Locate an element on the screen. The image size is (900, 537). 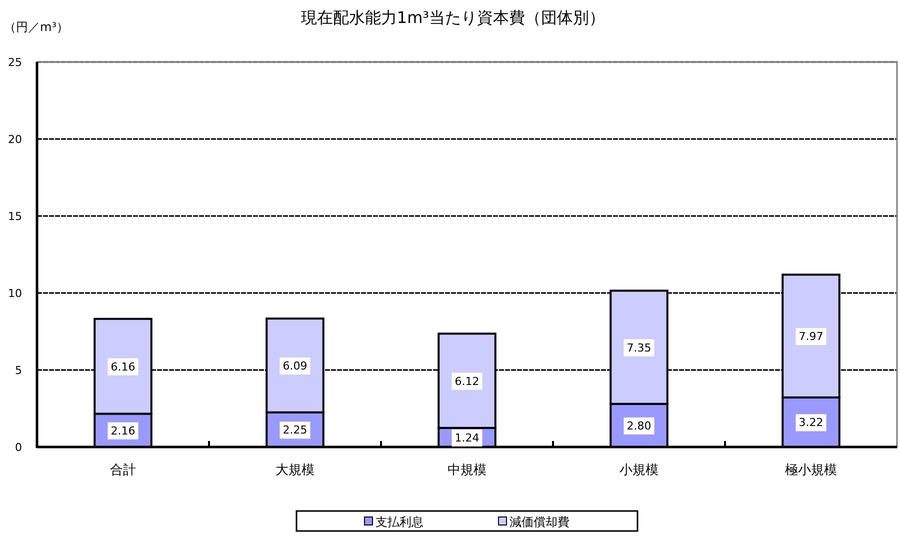
data-label: 6.12 is located at coordinates (467, 381).